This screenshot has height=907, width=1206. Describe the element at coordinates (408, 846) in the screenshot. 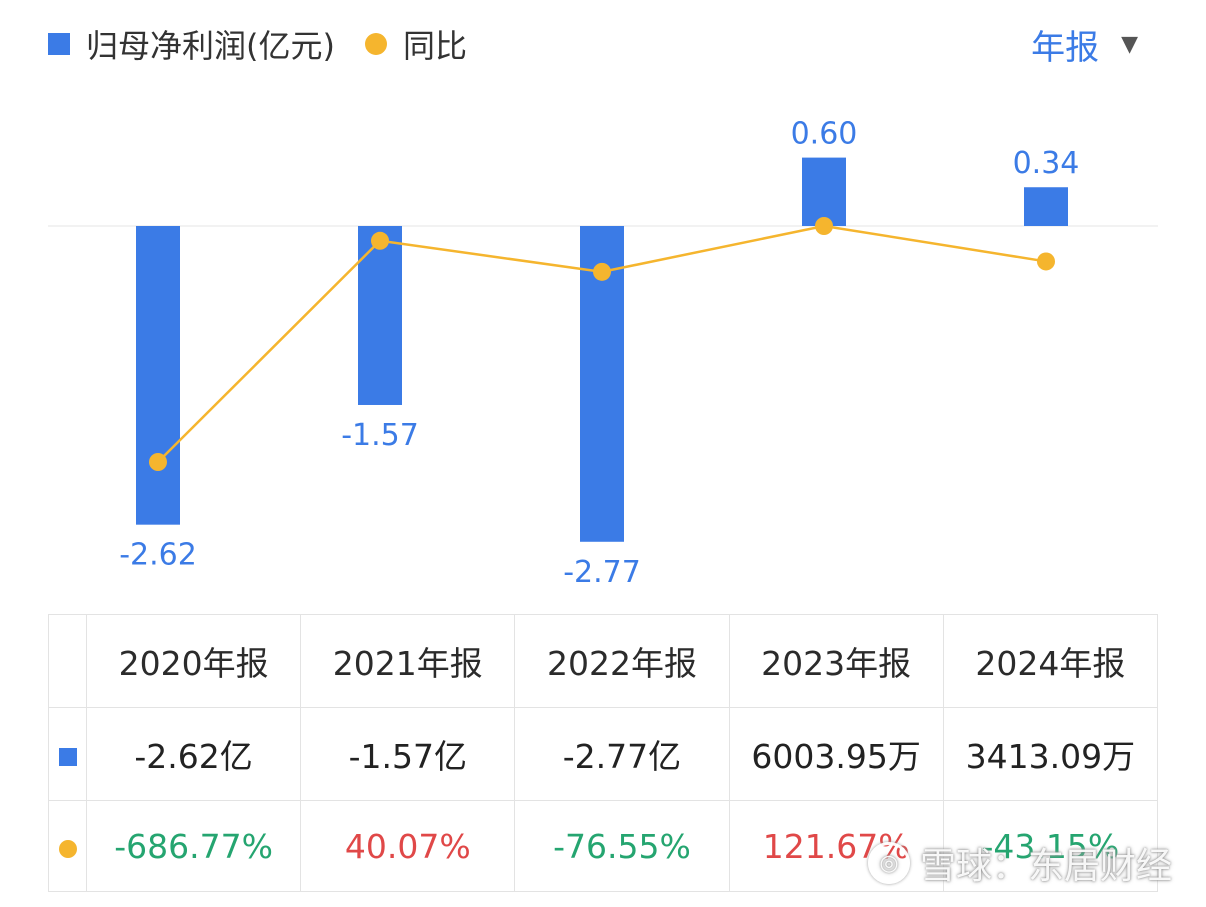

I see `yoy-cell: 40.07%` at that location.